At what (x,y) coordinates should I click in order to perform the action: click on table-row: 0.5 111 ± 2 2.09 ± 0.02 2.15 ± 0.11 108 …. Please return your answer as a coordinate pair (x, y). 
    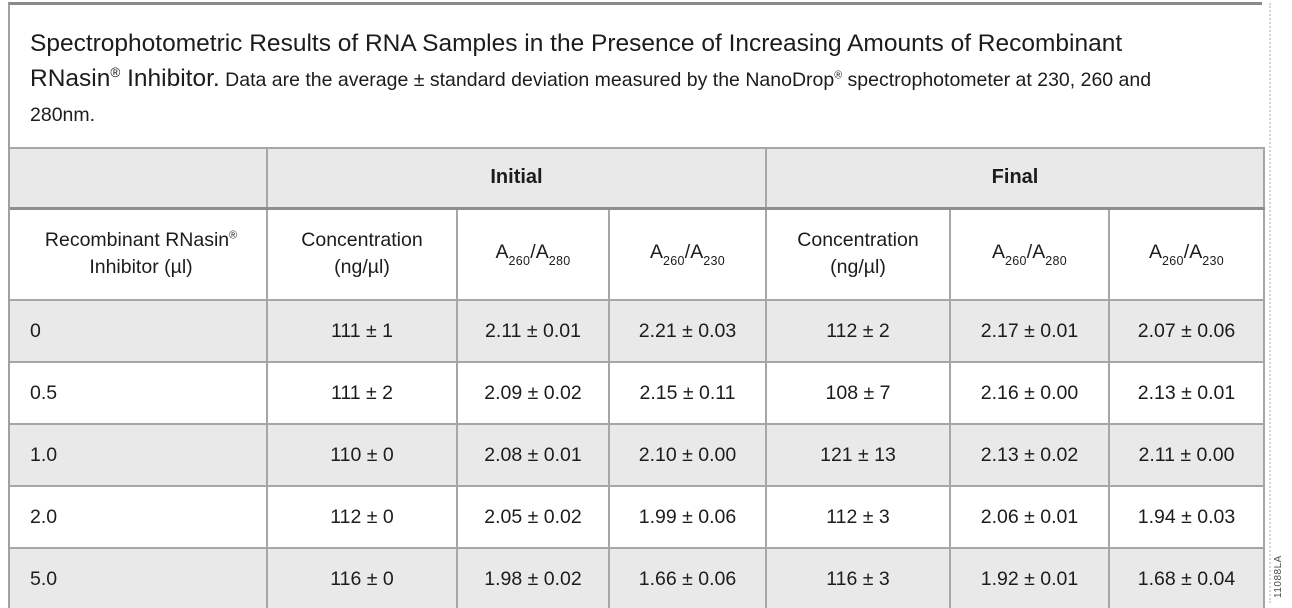
    Looking at the image, I should click on (638, 393).